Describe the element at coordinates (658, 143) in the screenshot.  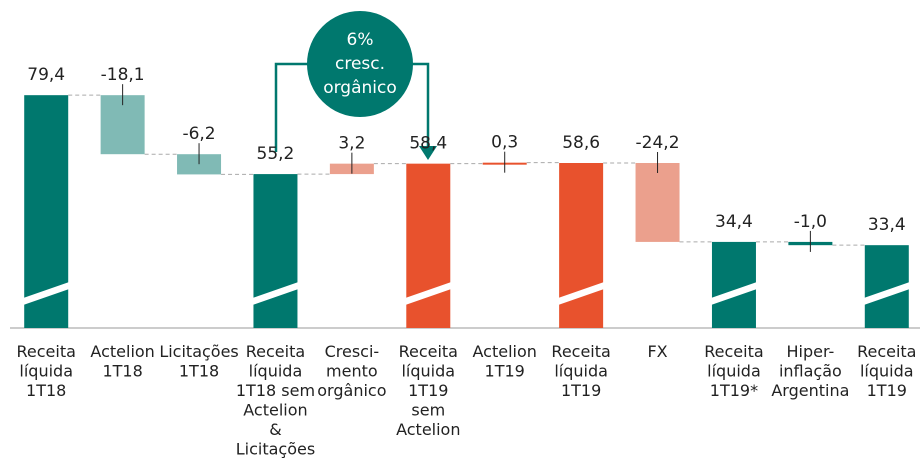
I see `value-label: -24,2` at that location.